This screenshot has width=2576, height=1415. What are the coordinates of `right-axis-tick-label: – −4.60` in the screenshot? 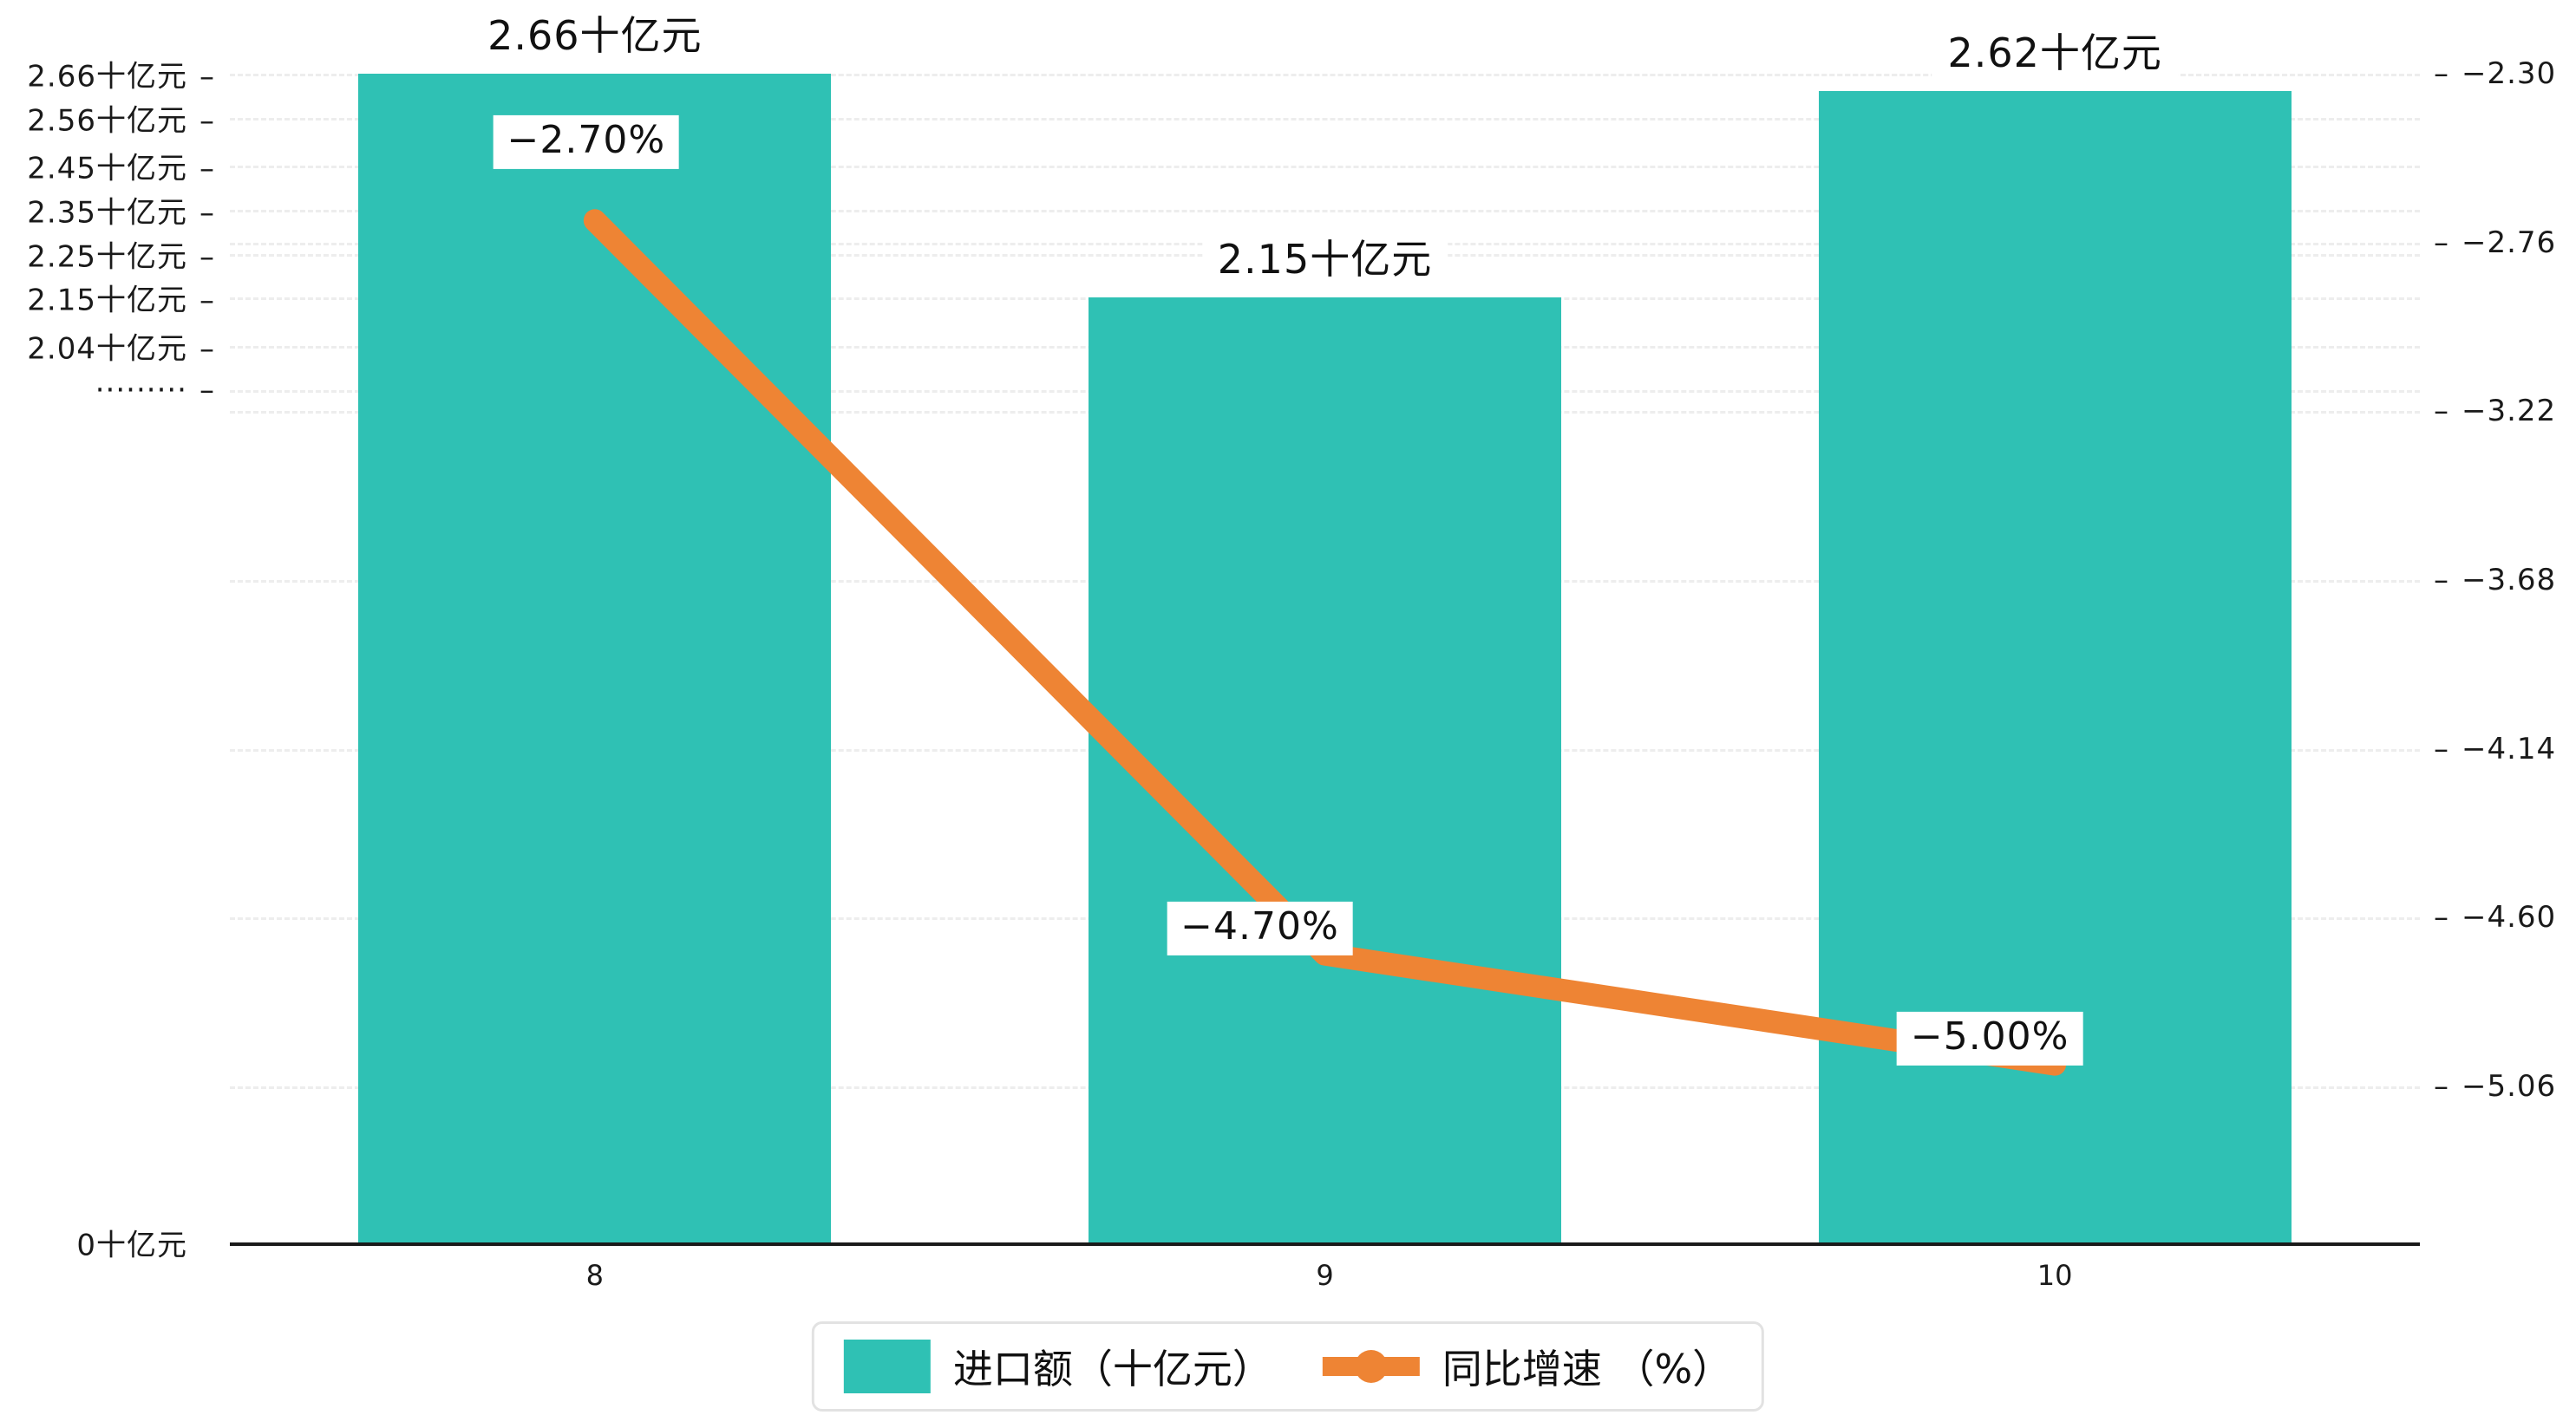 It's located at (2495, 918).